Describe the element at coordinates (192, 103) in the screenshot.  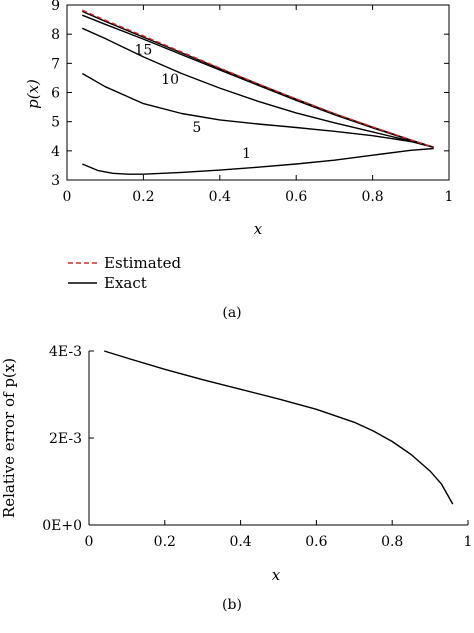
I see `chart-a-curve-labels: 15 10 5 1` at that location.